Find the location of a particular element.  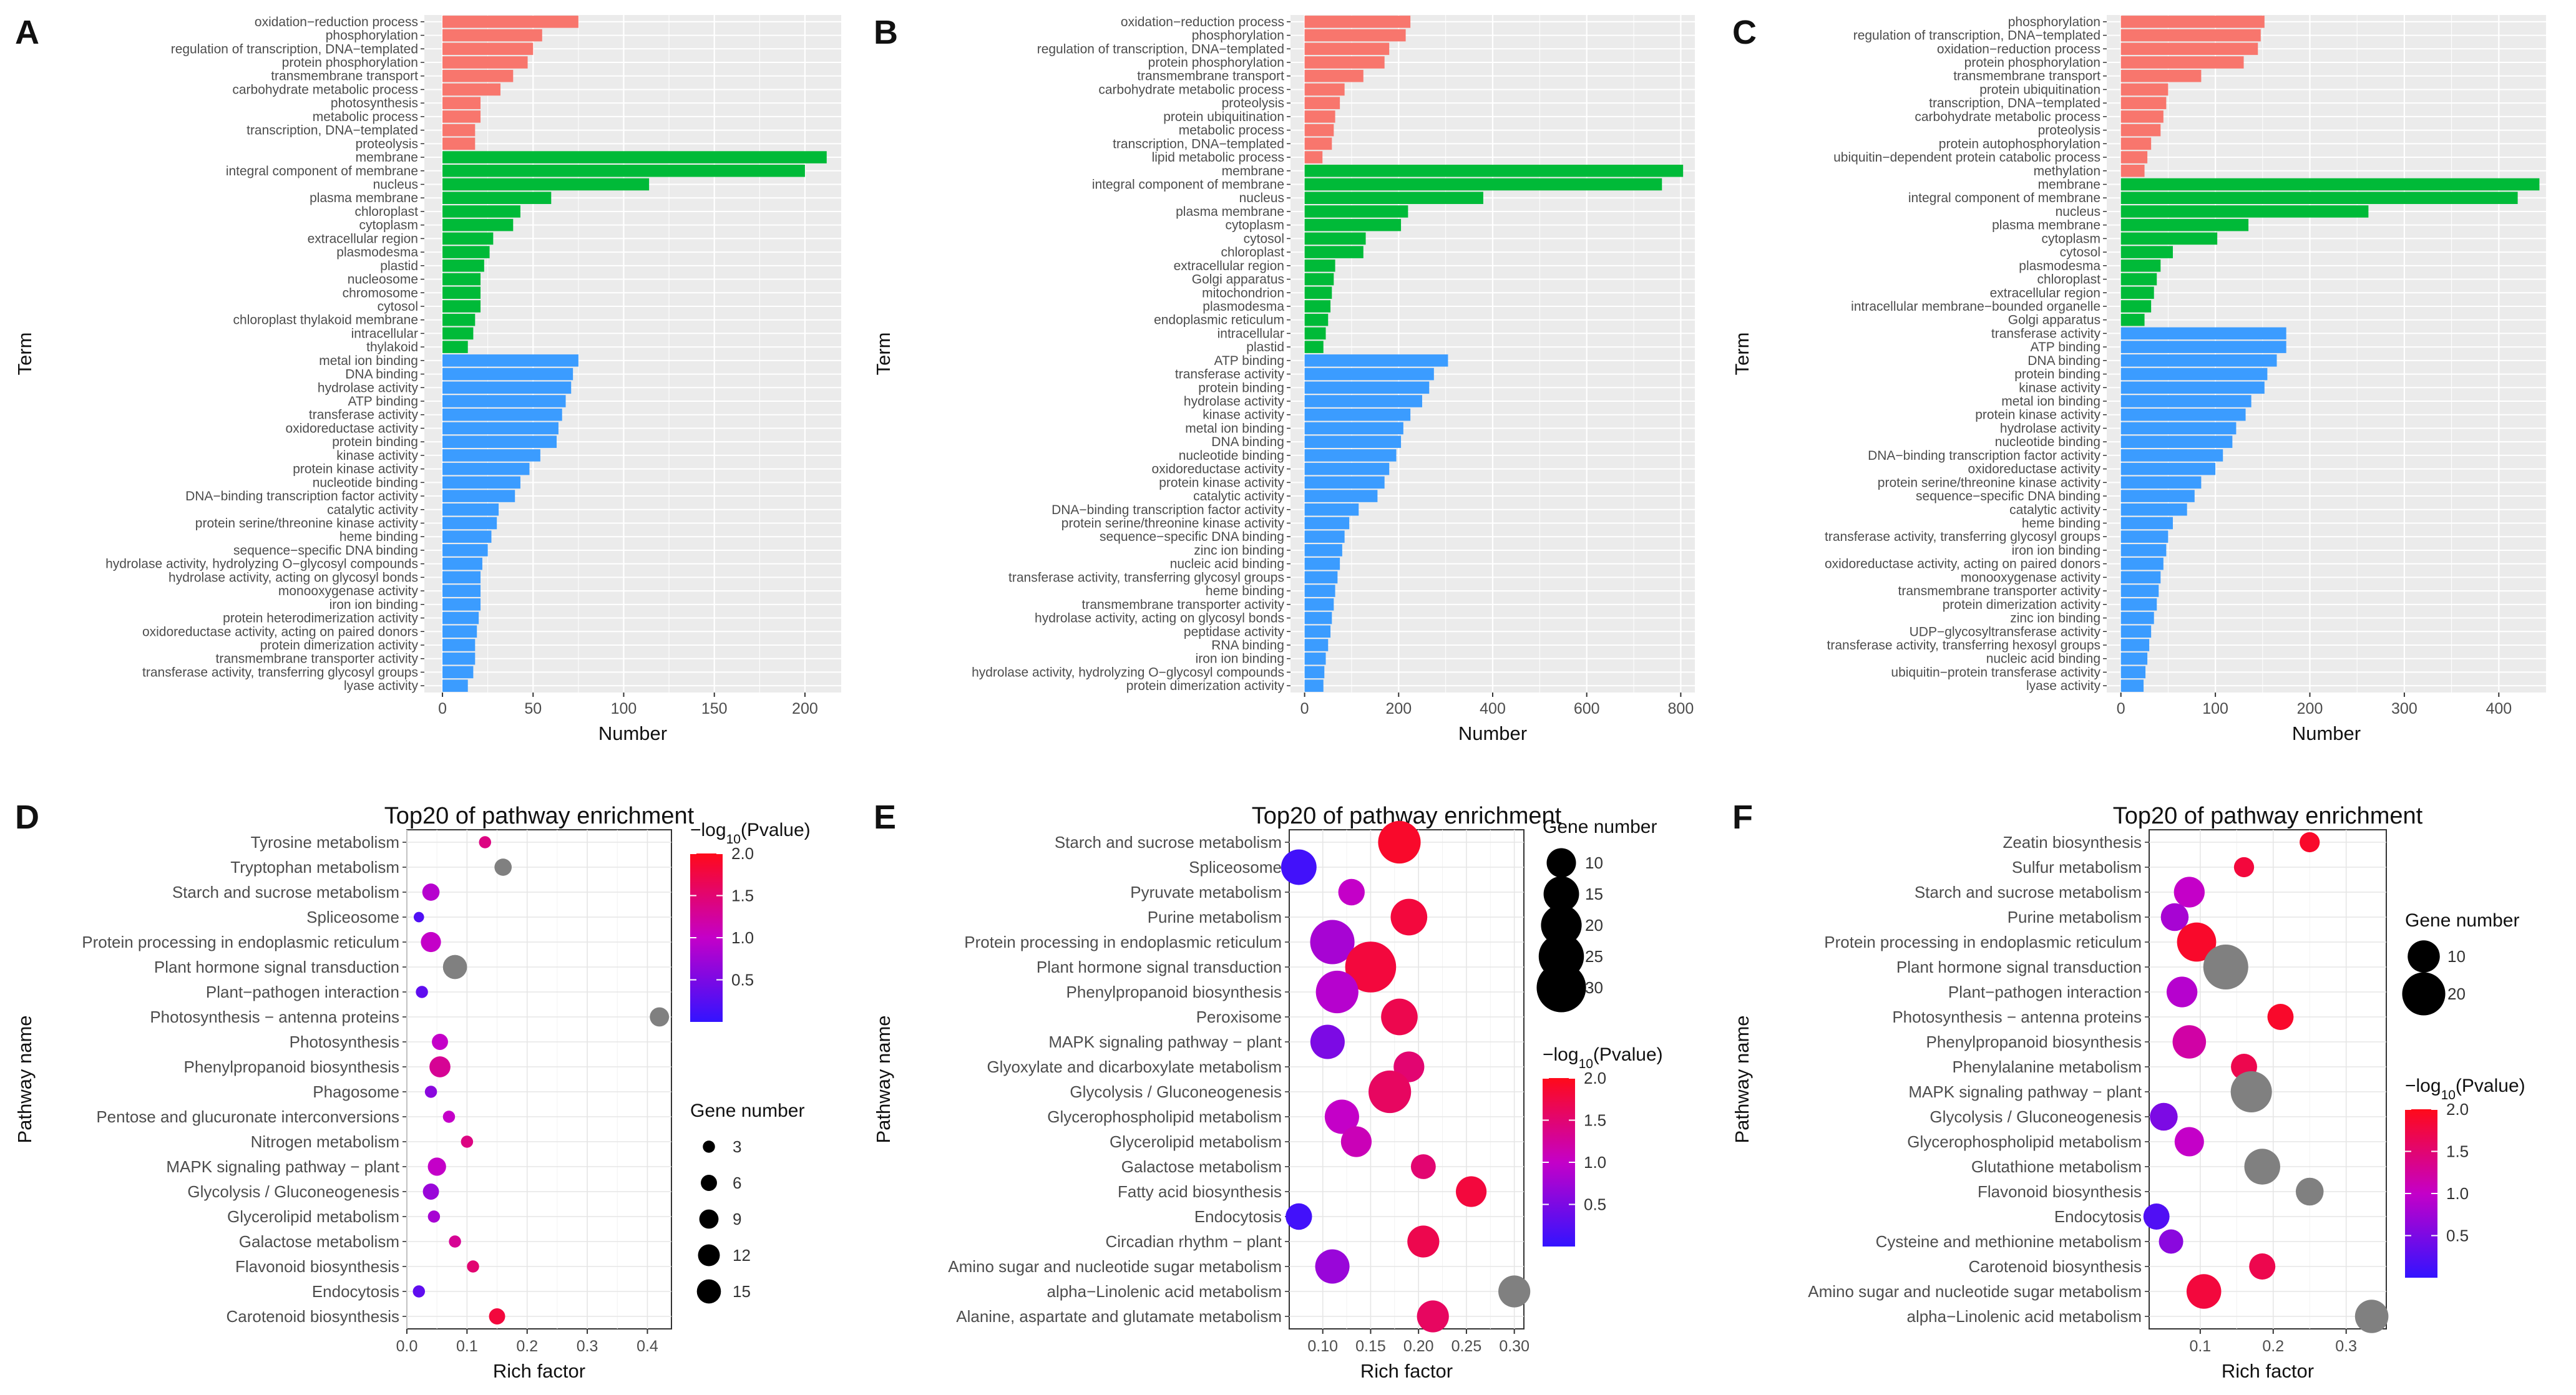

y-tick-label: protein binding is located at coordinates (1241, 388).